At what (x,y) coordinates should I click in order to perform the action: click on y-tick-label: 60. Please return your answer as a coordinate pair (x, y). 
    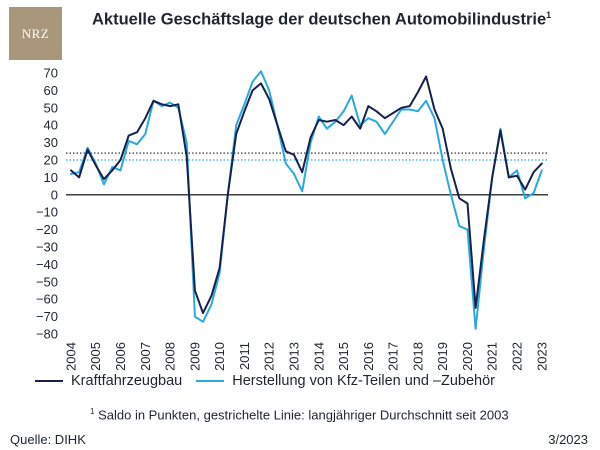
    Looking at the image, I should click on (51, 90).